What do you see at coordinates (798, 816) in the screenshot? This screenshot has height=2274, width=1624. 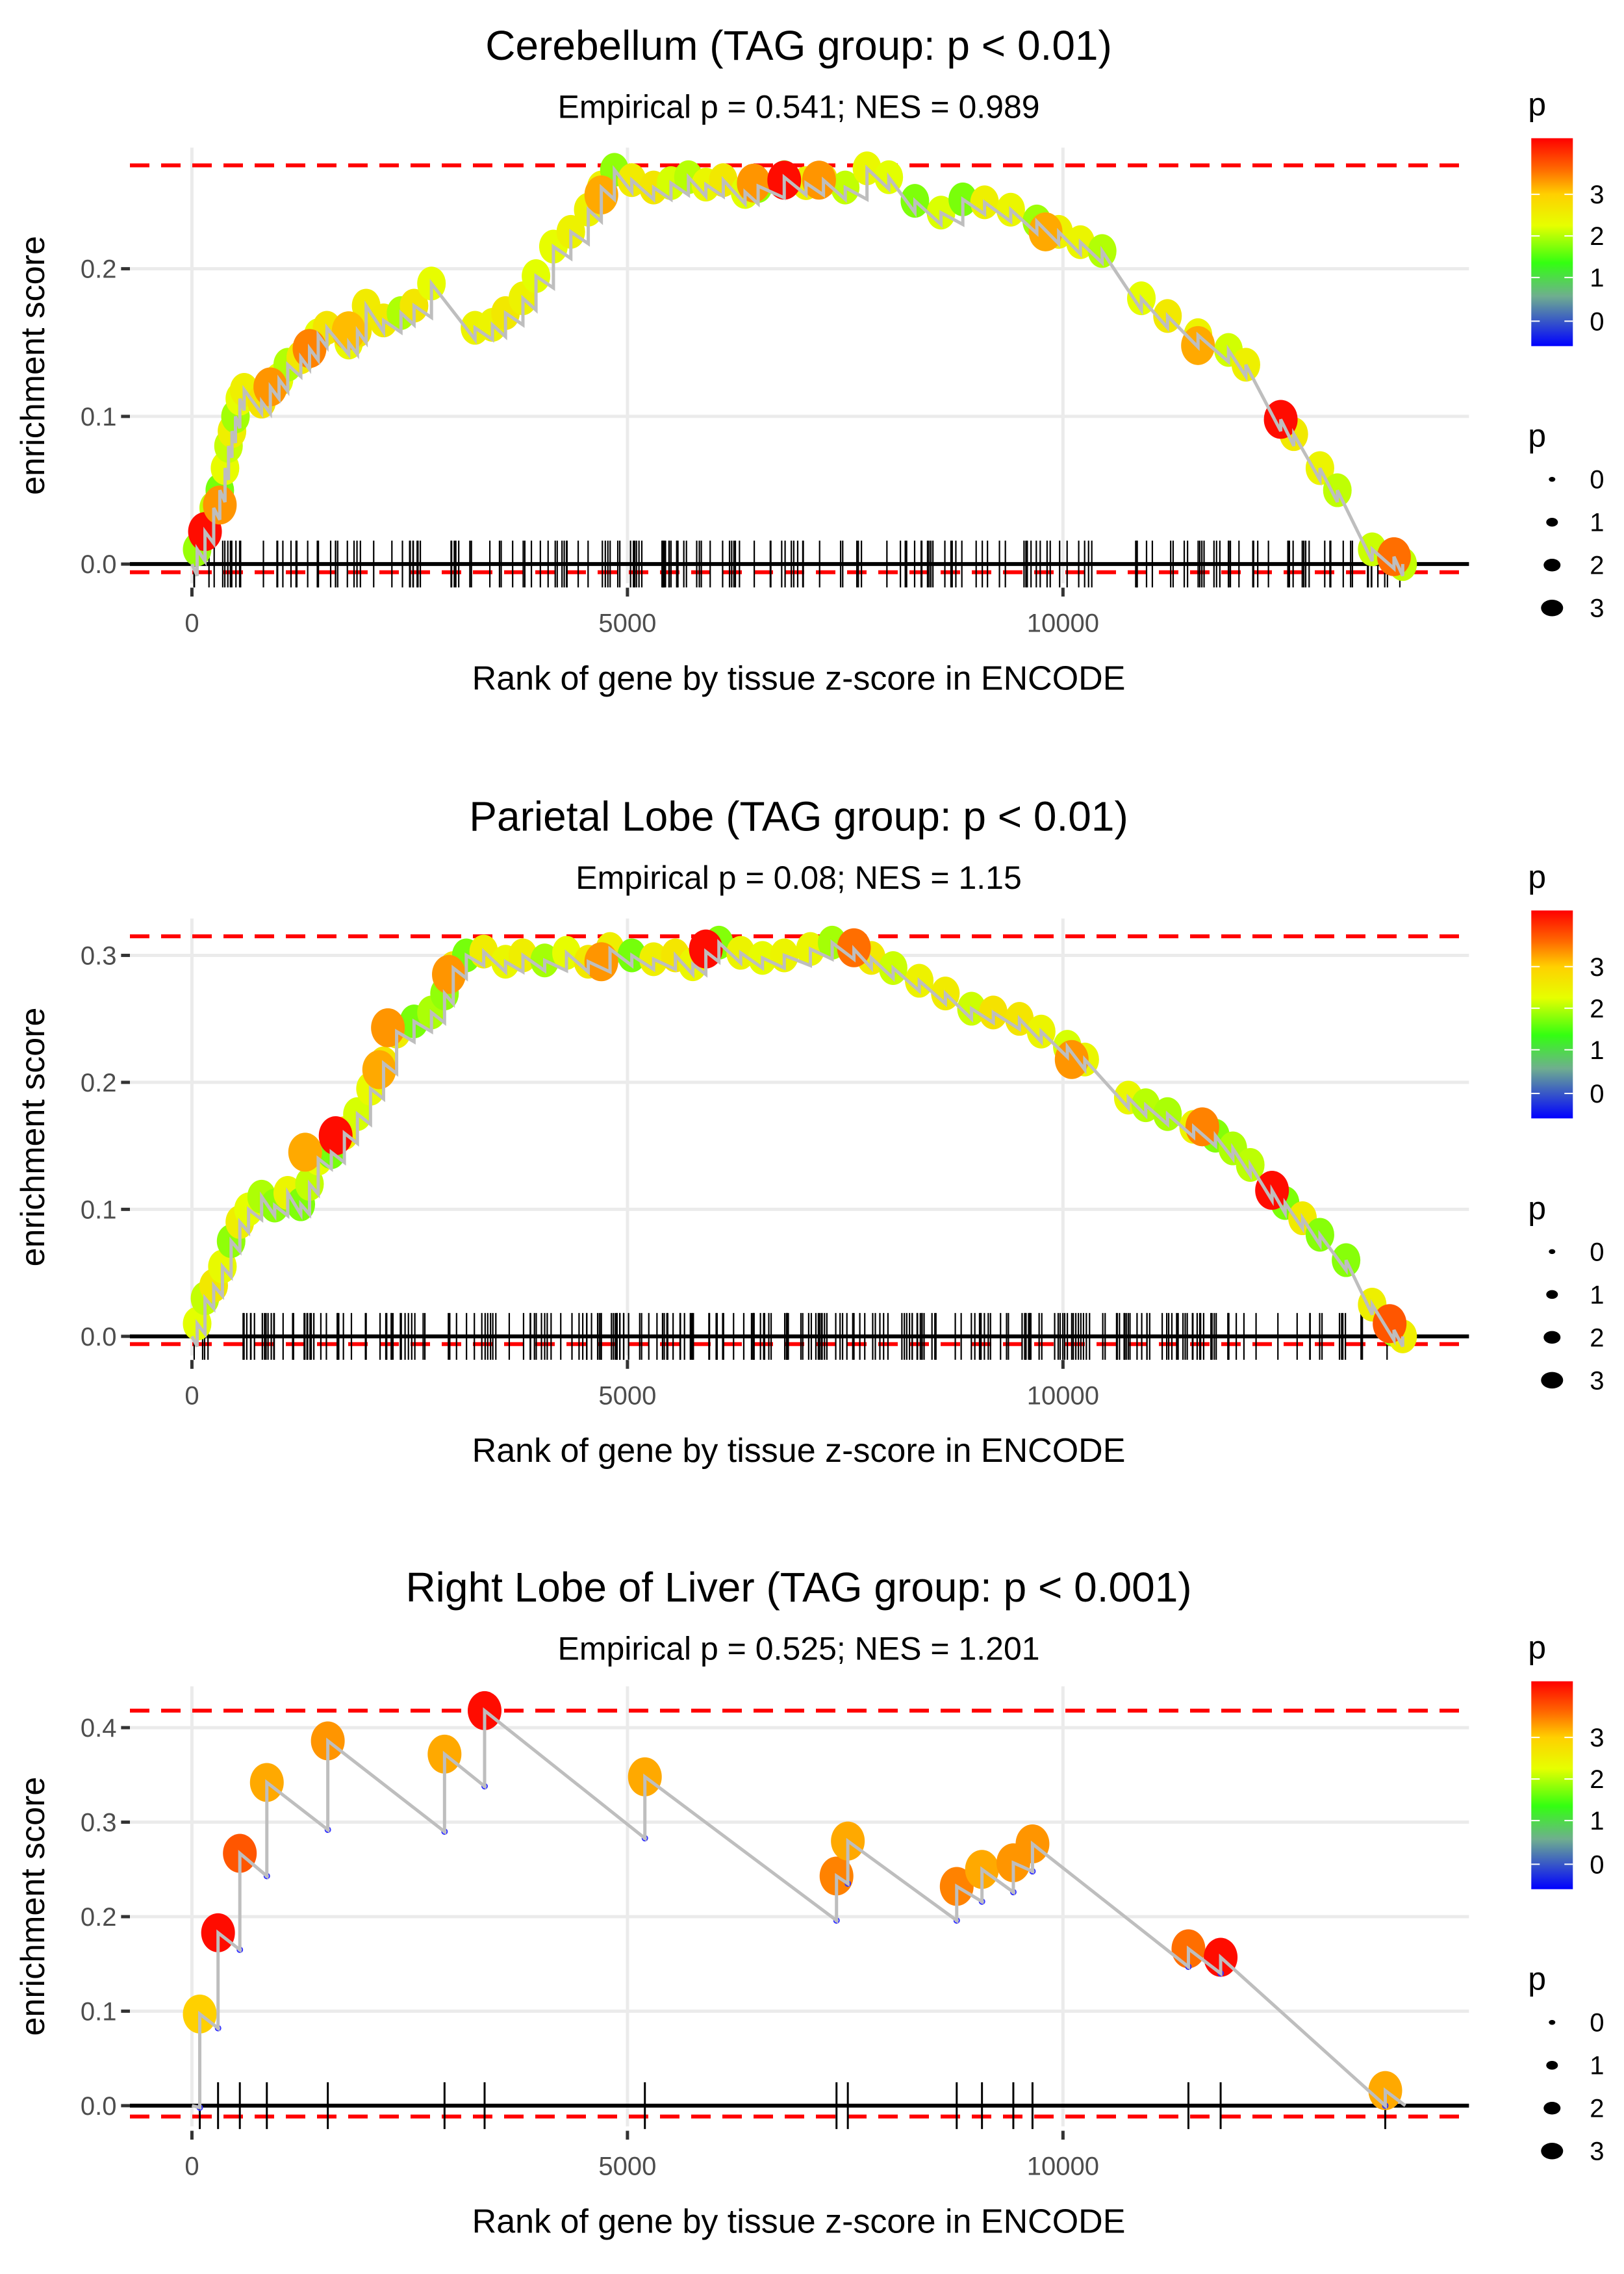 I see `chart-title: Parietal Lobe (TAG group: p < 0.01)` at bounding box center [798, 816].